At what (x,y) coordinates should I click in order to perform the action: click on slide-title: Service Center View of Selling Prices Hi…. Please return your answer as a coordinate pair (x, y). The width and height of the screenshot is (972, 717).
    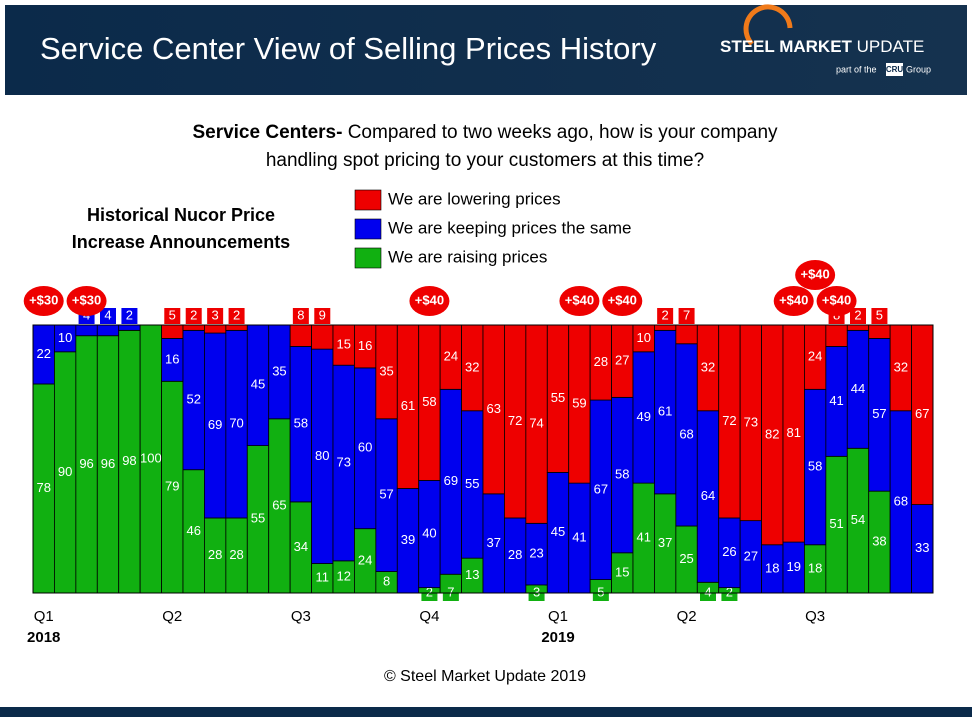
    Looking at the image, I should click on (348, 48).